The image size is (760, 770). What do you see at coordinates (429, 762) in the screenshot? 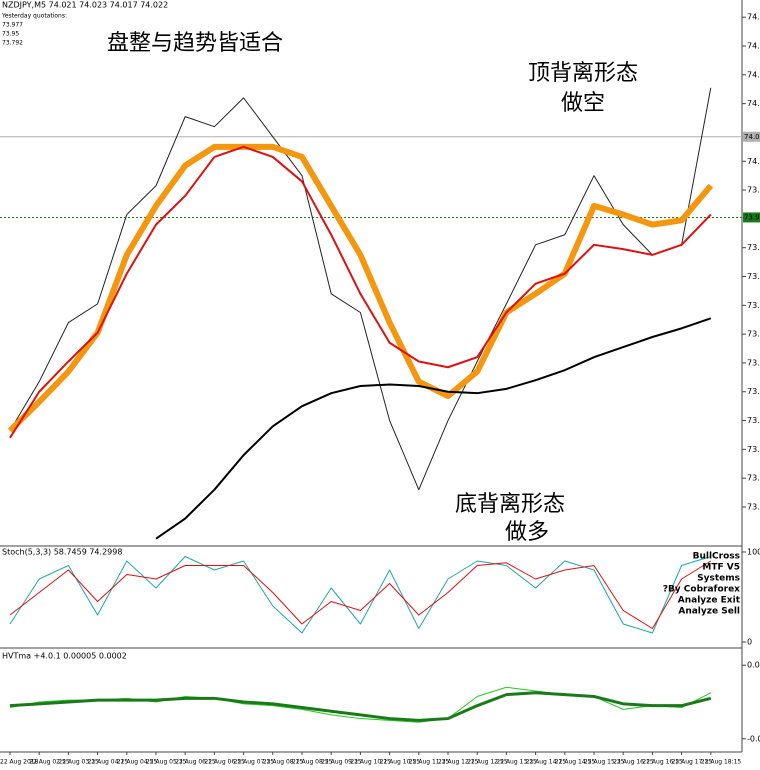
I see `x-tick-label: 22 Aug 11:35` at bounding box center [429, 762].